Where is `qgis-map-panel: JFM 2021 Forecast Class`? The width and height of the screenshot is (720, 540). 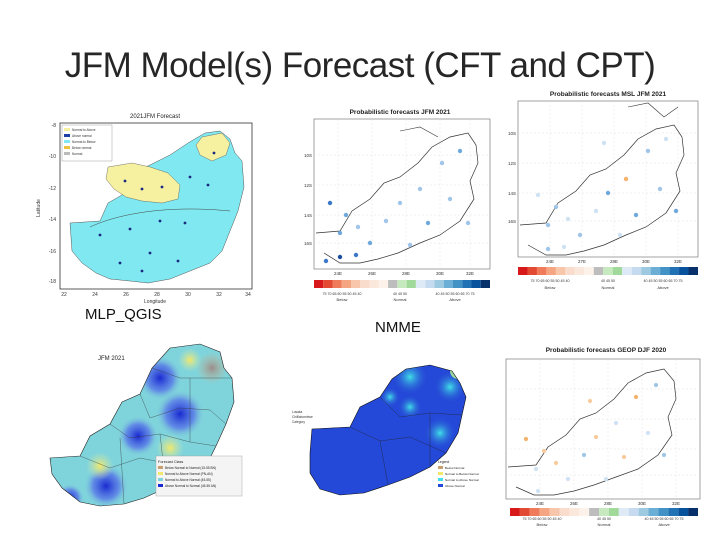
qgis-map-panel: JFM 2021 Forecast Class is located at coordinates (160, 428).